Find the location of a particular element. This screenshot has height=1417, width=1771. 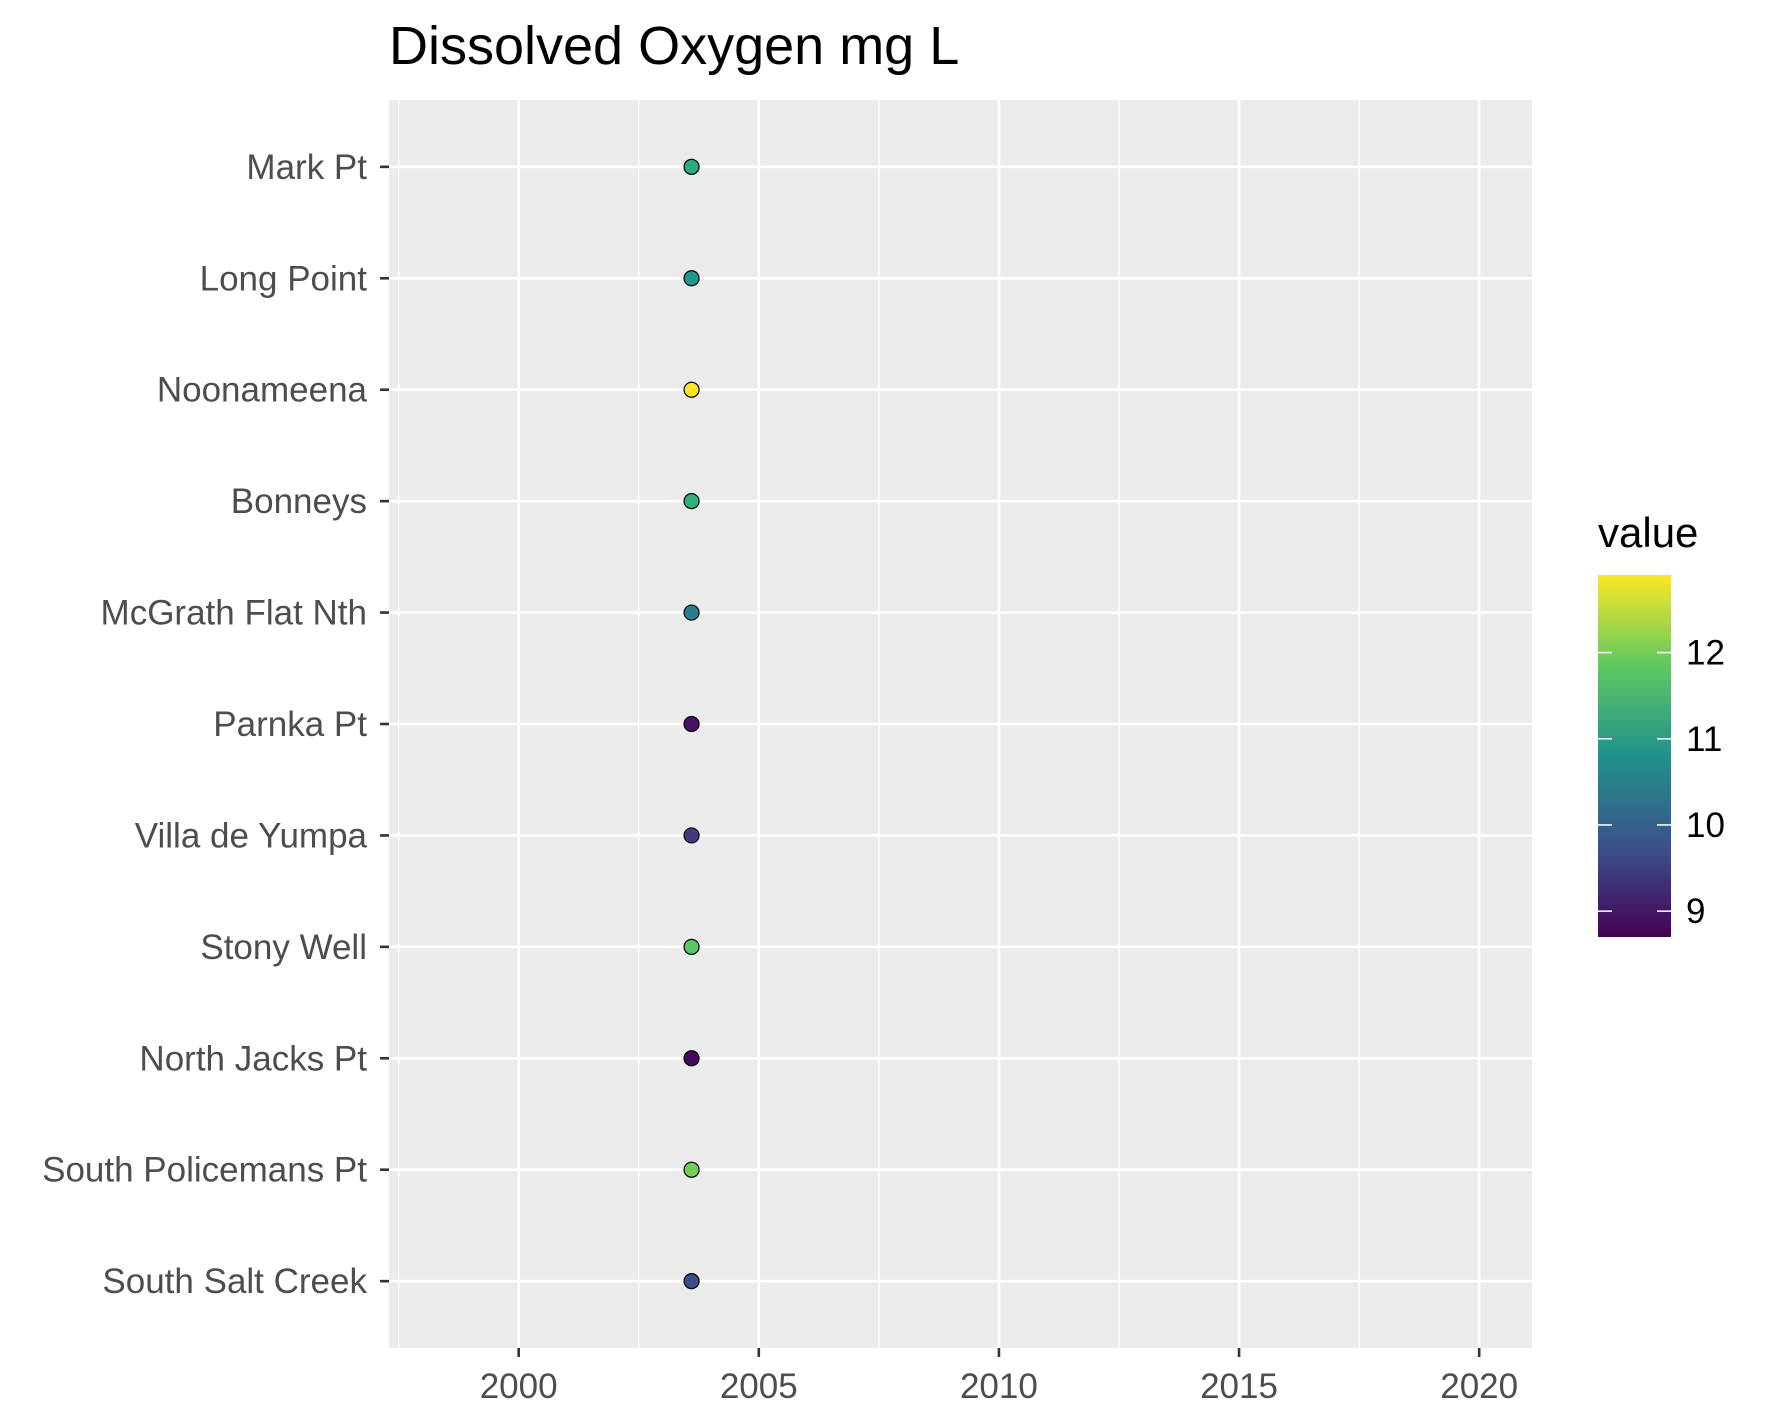

colorbar is located at coordinates (1634, 756).